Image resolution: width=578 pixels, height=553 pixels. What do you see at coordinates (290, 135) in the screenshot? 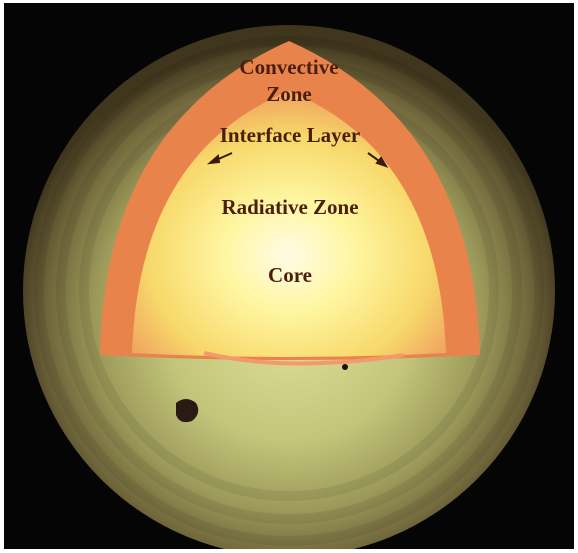
I see `interface-label: Interface Layer` at bounding box center [290, 135].